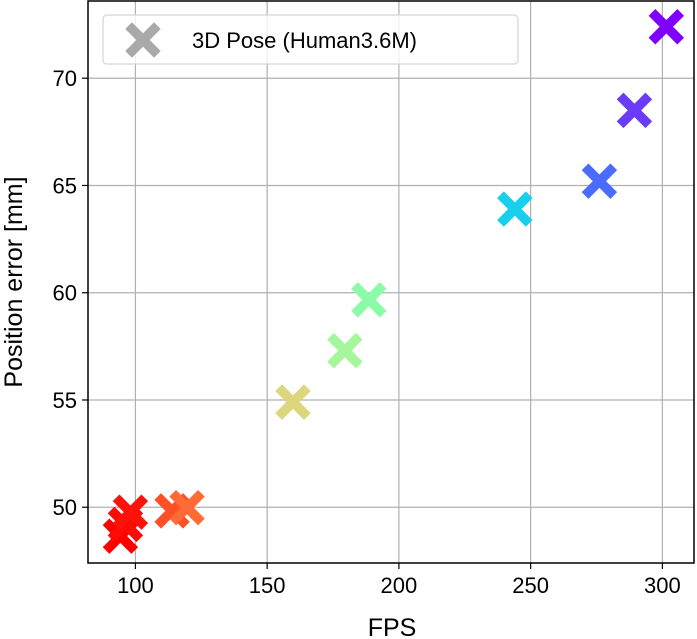  What do you see at coordinates (304, 40) in the screenshot?
I see `legend-label: 3D Pose (Human3.6M)` at bounding box center [304, 40].